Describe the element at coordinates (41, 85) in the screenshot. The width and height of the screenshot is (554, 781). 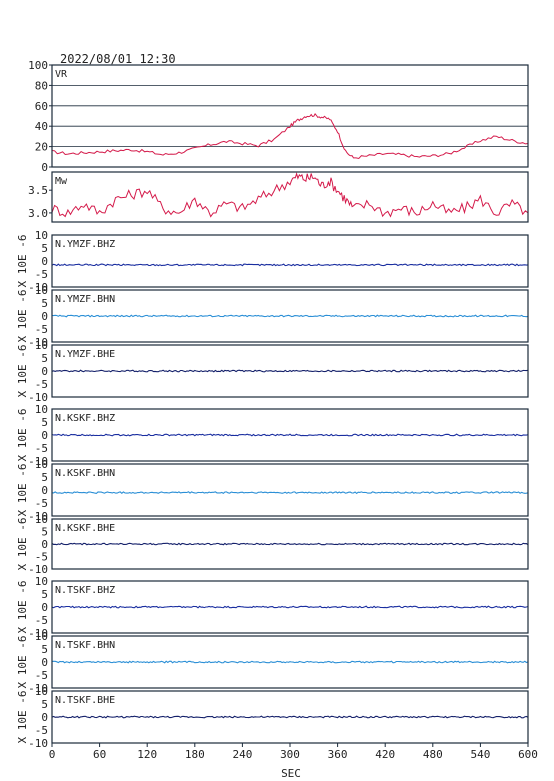
I see `y-tick-label: 80` at that location.